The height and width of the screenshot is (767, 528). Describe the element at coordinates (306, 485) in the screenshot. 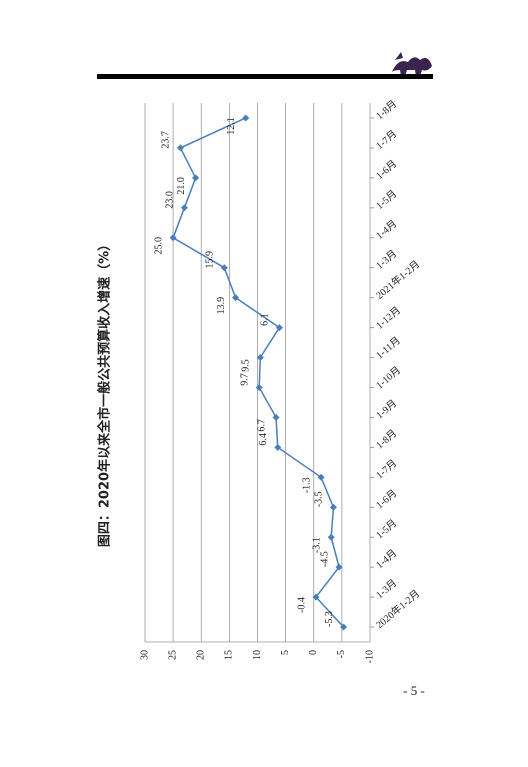

I see `data-label: -1.3` at that location.